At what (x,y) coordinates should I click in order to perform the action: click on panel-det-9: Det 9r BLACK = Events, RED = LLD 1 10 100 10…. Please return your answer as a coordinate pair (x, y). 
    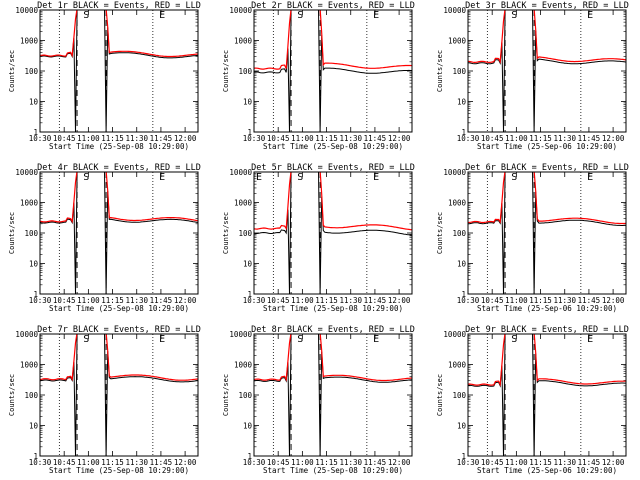
    Looking at the image, I should click on (532, 400).